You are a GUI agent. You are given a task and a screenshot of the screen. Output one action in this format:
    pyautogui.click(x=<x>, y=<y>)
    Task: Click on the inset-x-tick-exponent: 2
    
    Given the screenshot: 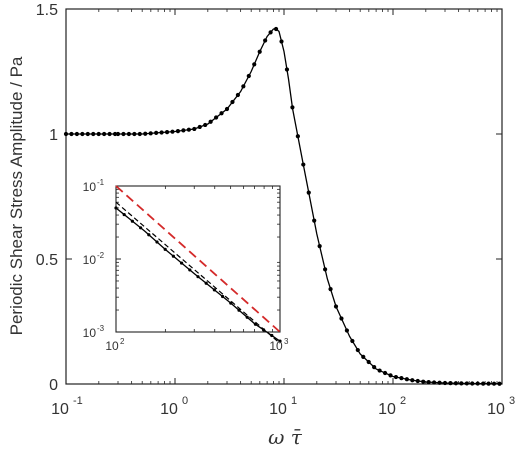 What is the action you would take?
    pyautogui.click(x=122, y=341)
    